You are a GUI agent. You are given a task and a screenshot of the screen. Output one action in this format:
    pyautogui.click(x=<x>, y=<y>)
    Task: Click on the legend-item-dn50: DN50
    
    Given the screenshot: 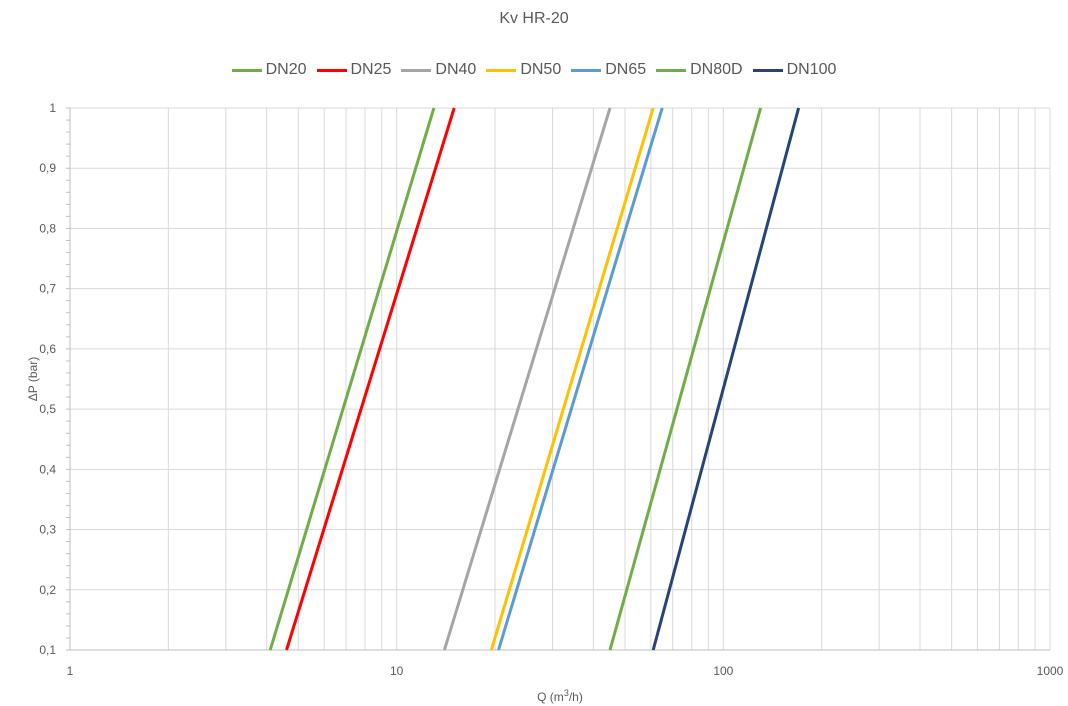 What is the action you would take?
    pyautogui.click(x=523, y=70)
    